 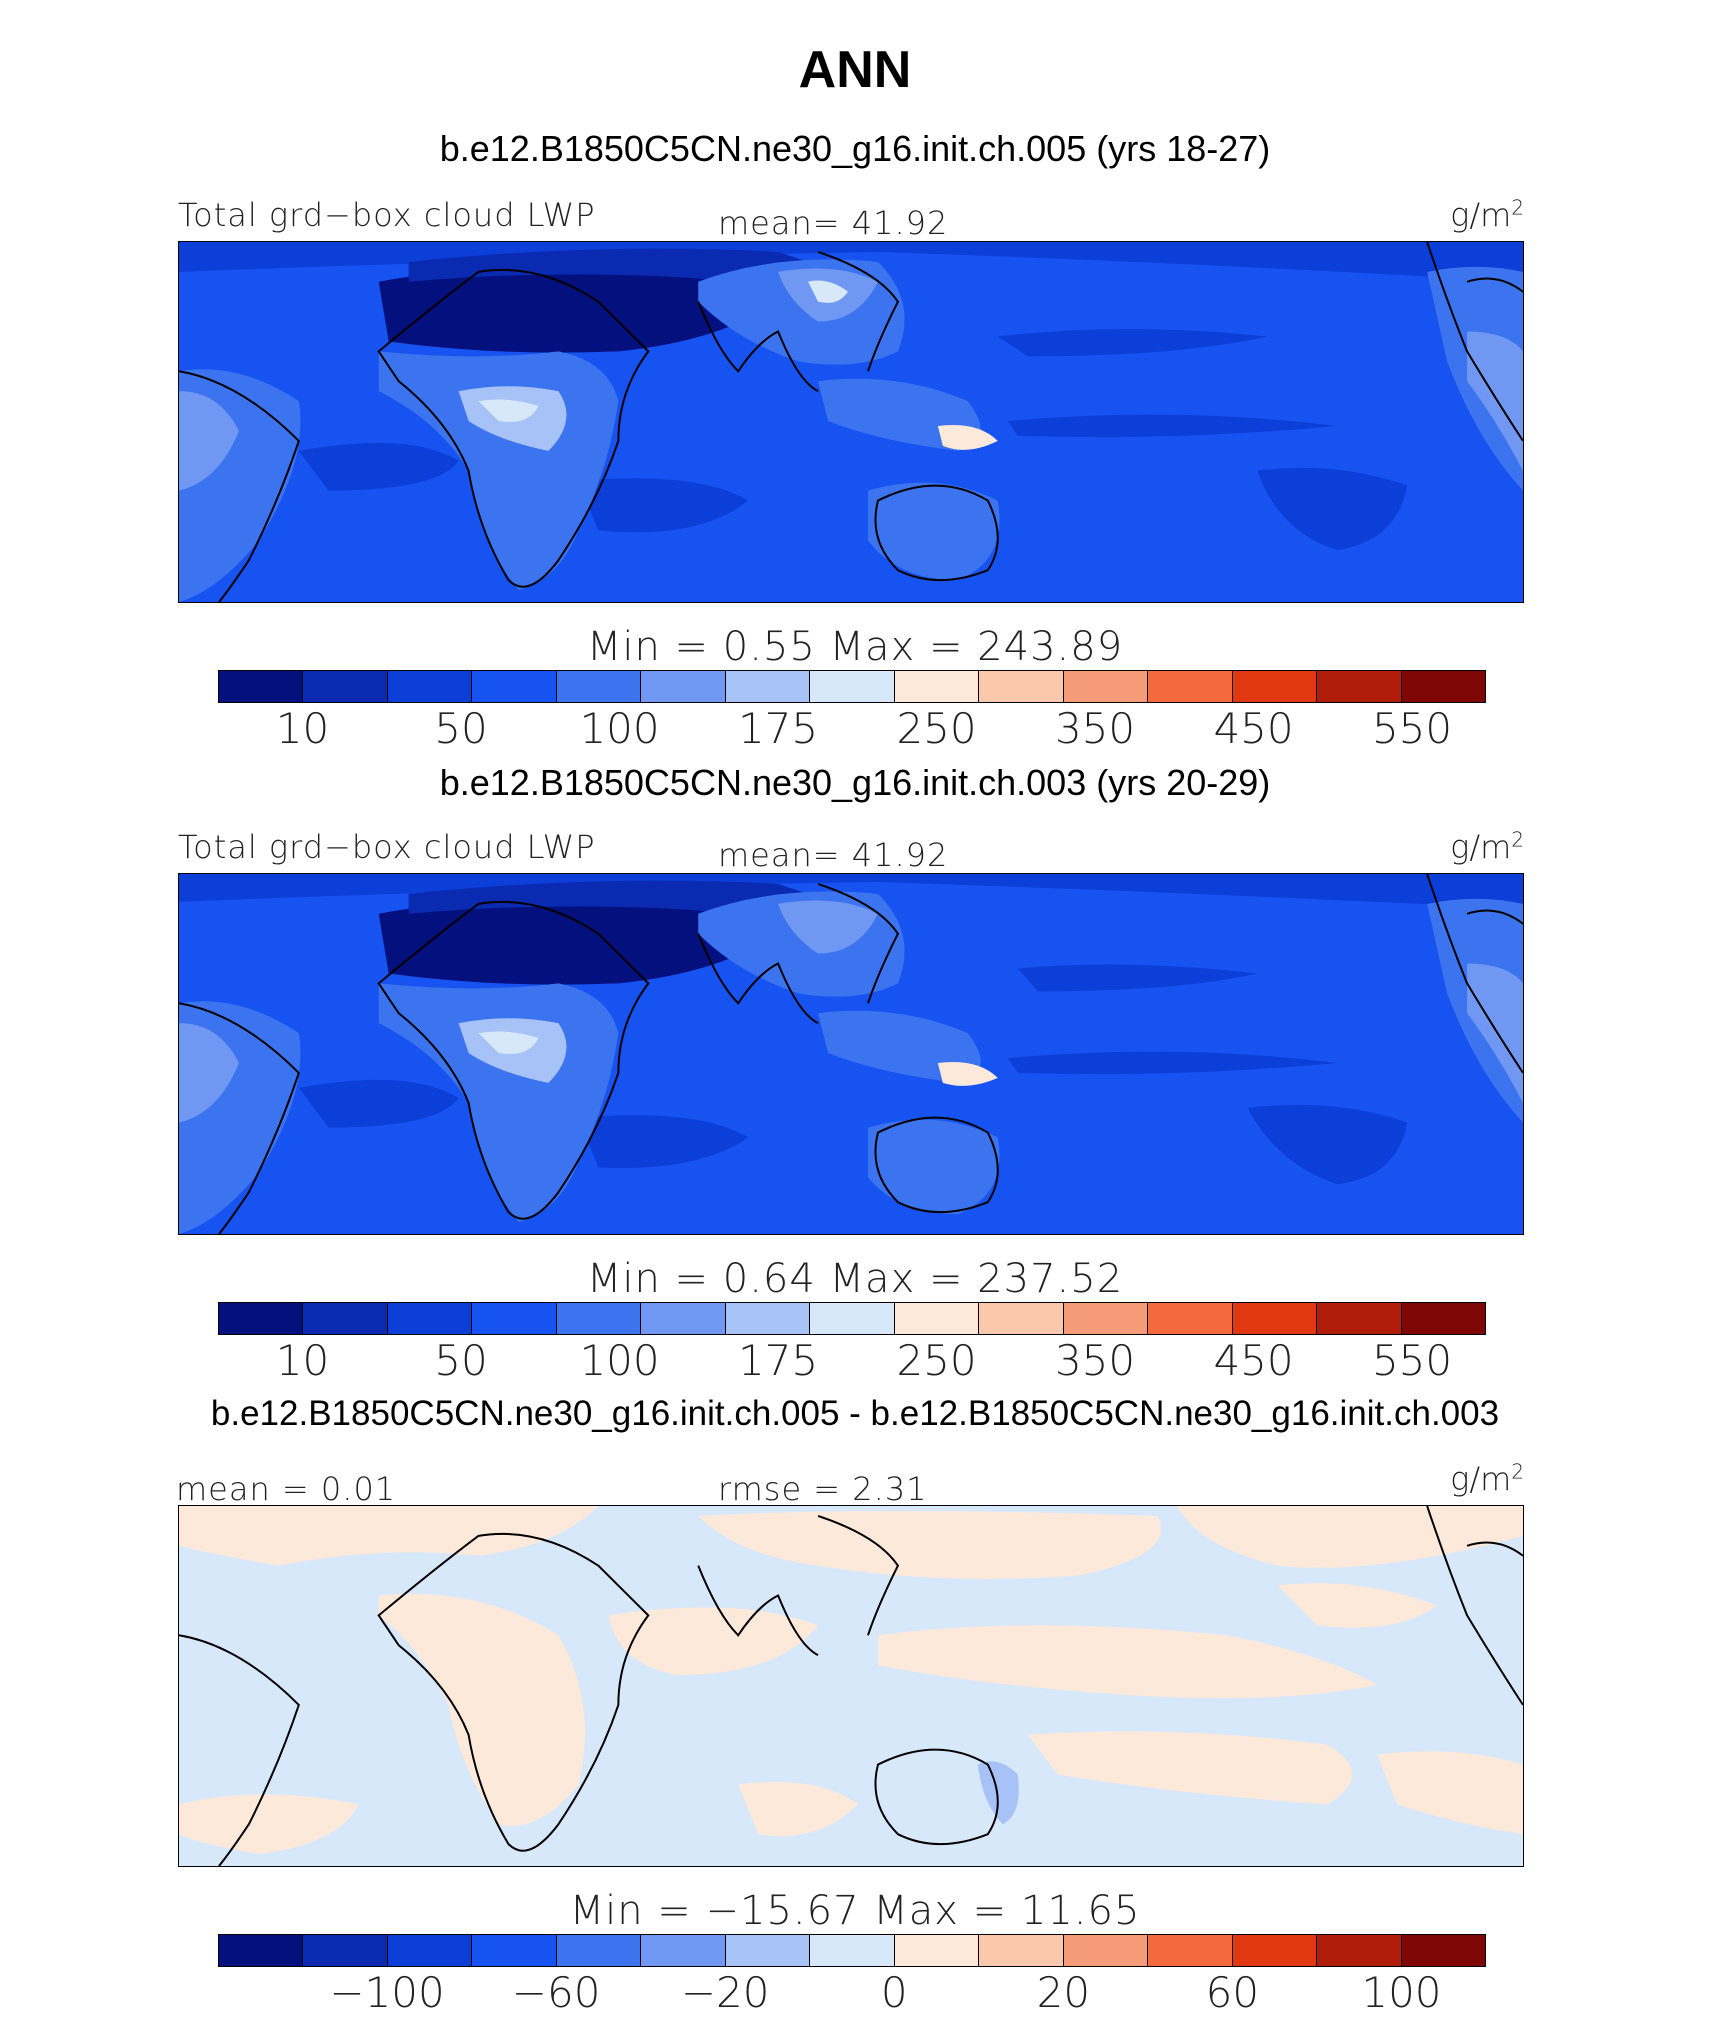 I want to click on panel-2-variable-label: Total grd−box cloud LWP, so click(x=387, y=847).